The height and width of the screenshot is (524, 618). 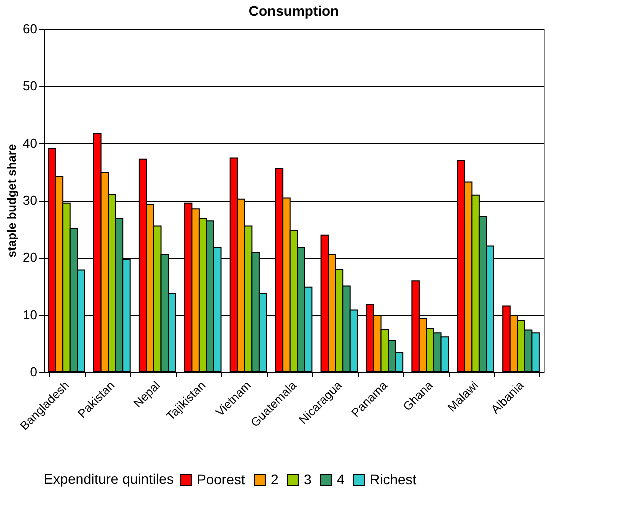 What do you see at coordinates (341, 479) in the screenshot?
I see `legend-label: 4` at bounding box center [341, 479].